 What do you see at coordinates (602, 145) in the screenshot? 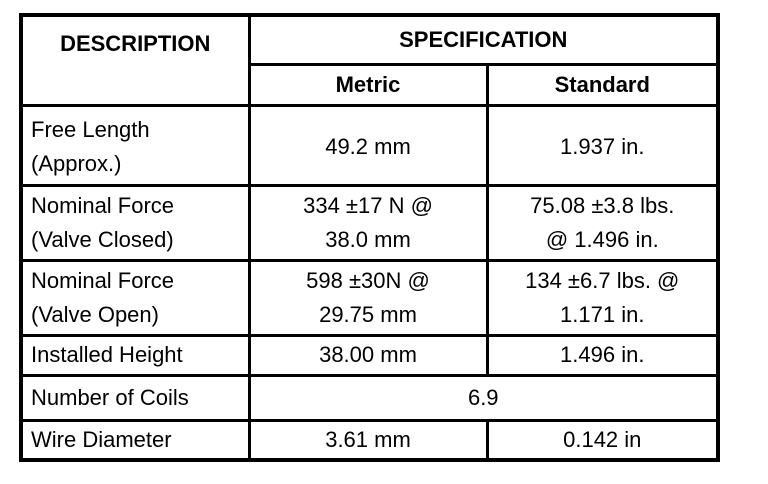
I see `cell-free-length-standard: 1.937 in.` at bounding box center [602, 145].